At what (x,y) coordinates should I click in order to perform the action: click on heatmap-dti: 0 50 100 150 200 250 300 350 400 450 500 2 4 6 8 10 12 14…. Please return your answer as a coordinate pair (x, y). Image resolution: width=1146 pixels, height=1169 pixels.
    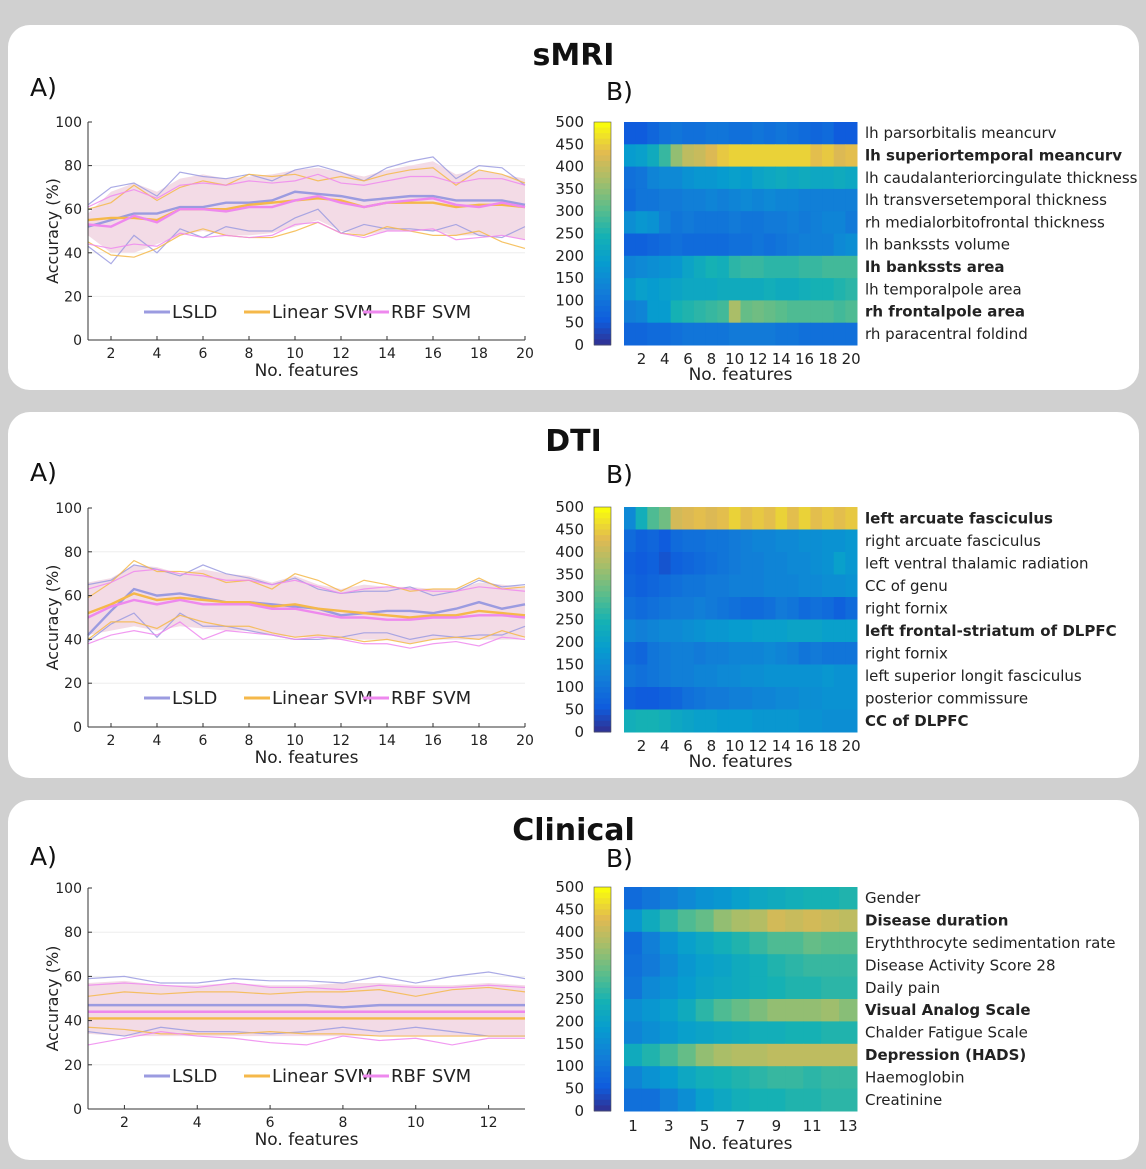
    Looking at the image, I should click on (835, 635).